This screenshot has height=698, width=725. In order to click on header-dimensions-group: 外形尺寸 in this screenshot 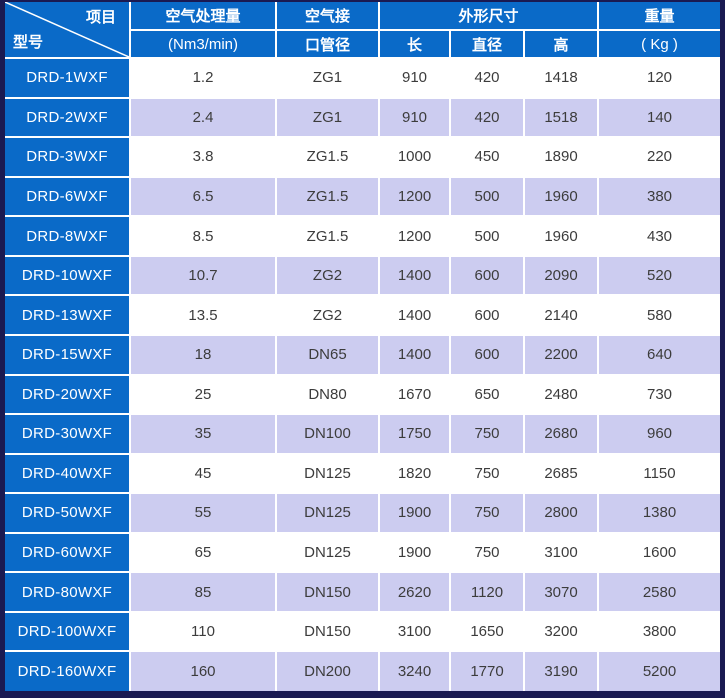, I will do `click(488, 16)`.